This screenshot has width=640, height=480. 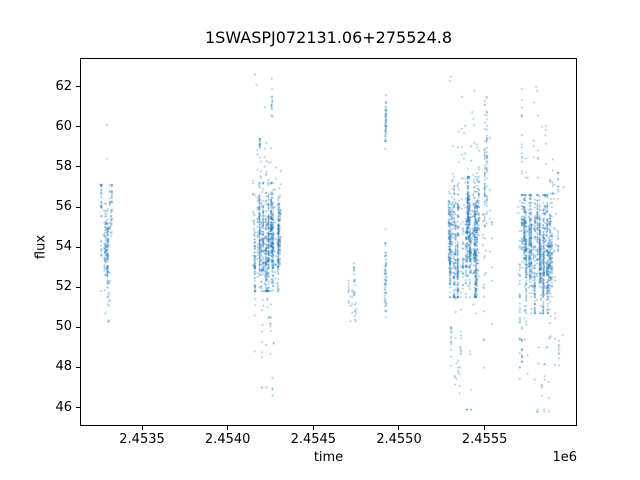 What do you see at coordinates (63, 407) in the screenshot?
I see `y-tick-label: 46` at bounding box center [63, 407].